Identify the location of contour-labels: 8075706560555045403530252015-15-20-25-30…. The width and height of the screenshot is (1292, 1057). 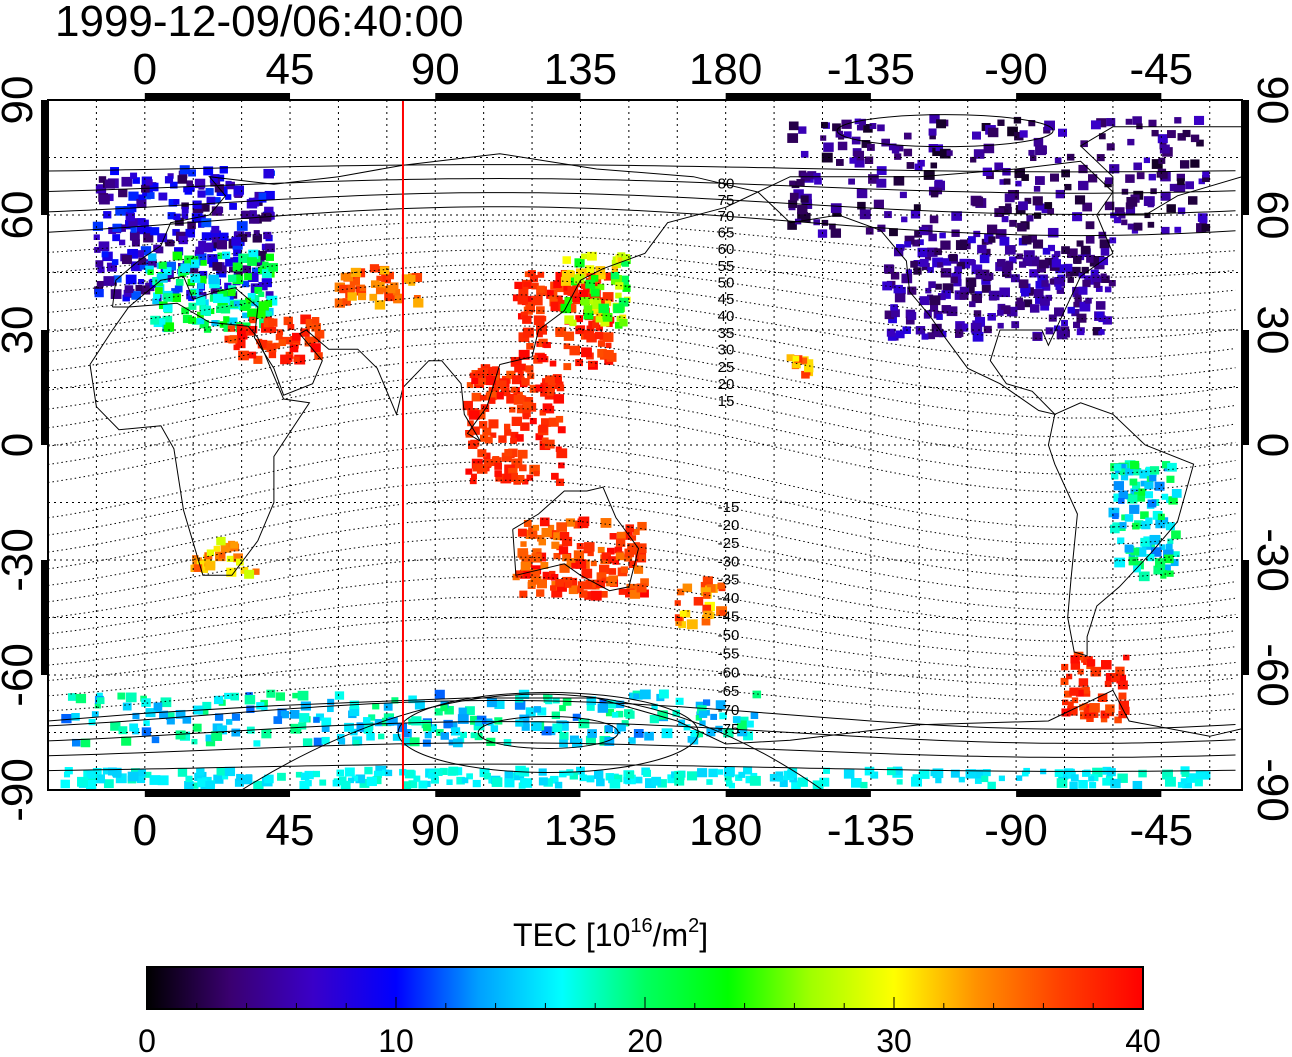
(729, 456).